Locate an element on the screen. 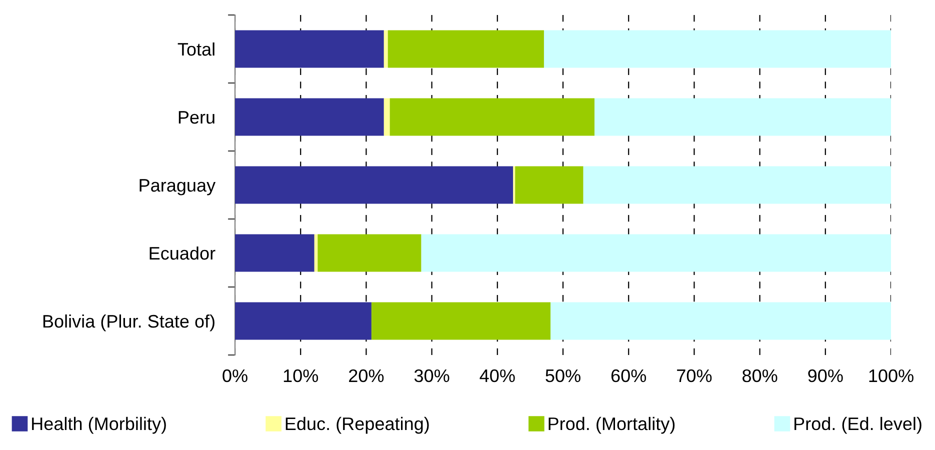 This screenshot has height=450, width=935. x-tick-label: 100% is located at coordinates (891, 375).